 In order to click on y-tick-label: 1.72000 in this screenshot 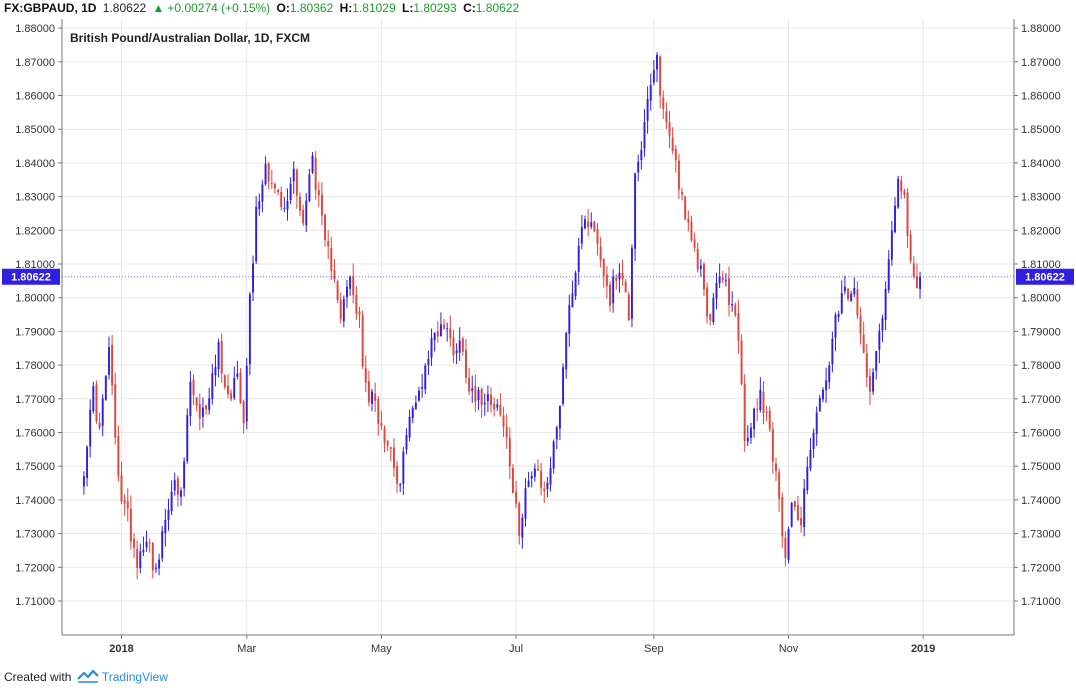, I will do `click(1041, 568)`.